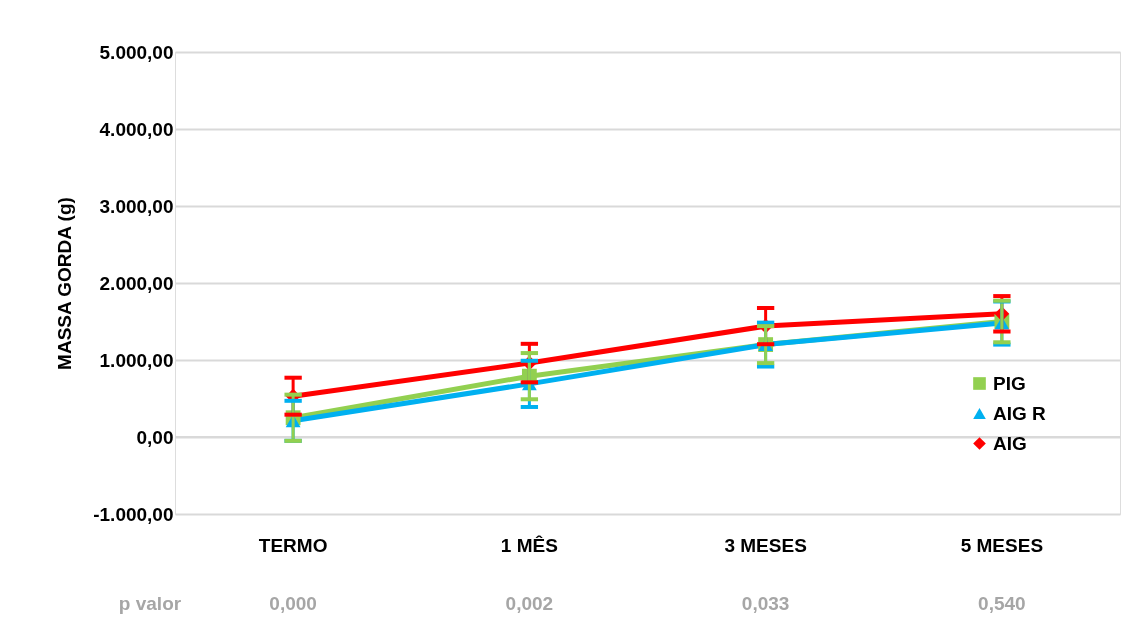 Image resolution: width=1131 pixels, height=632 pixels. I want to click on text: 0,540, so click(1002, 603).